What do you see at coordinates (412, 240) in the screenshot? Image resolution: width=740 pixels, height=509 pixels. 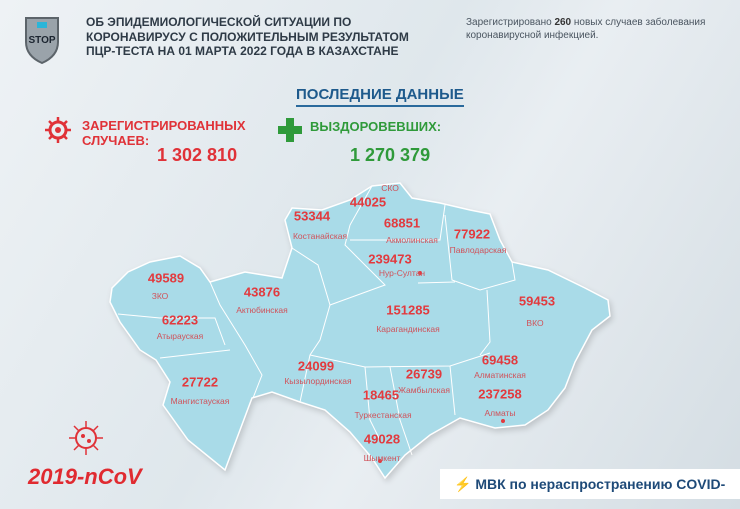 I see `region-name: Акмолинская` at bounding box center [412, 240].